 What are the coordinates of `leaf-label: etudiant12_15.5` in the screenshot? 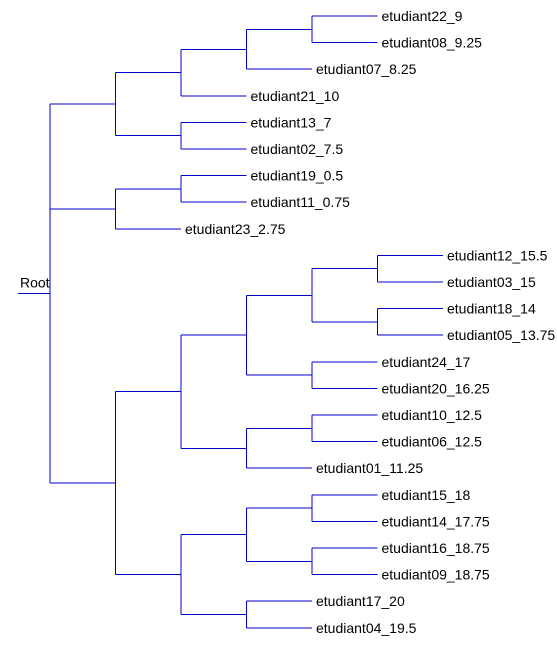 It's located at (497, 255).